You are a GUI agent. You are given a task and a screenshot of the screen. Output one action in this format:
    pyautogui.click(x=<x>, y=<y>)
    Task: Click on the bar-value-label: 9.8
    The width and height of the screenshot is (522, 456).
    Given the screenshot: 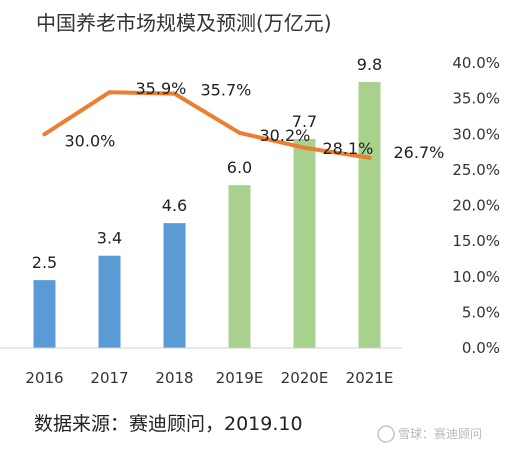 What is the action you would take?
    pyautogui.click(x=369, y=64)
    